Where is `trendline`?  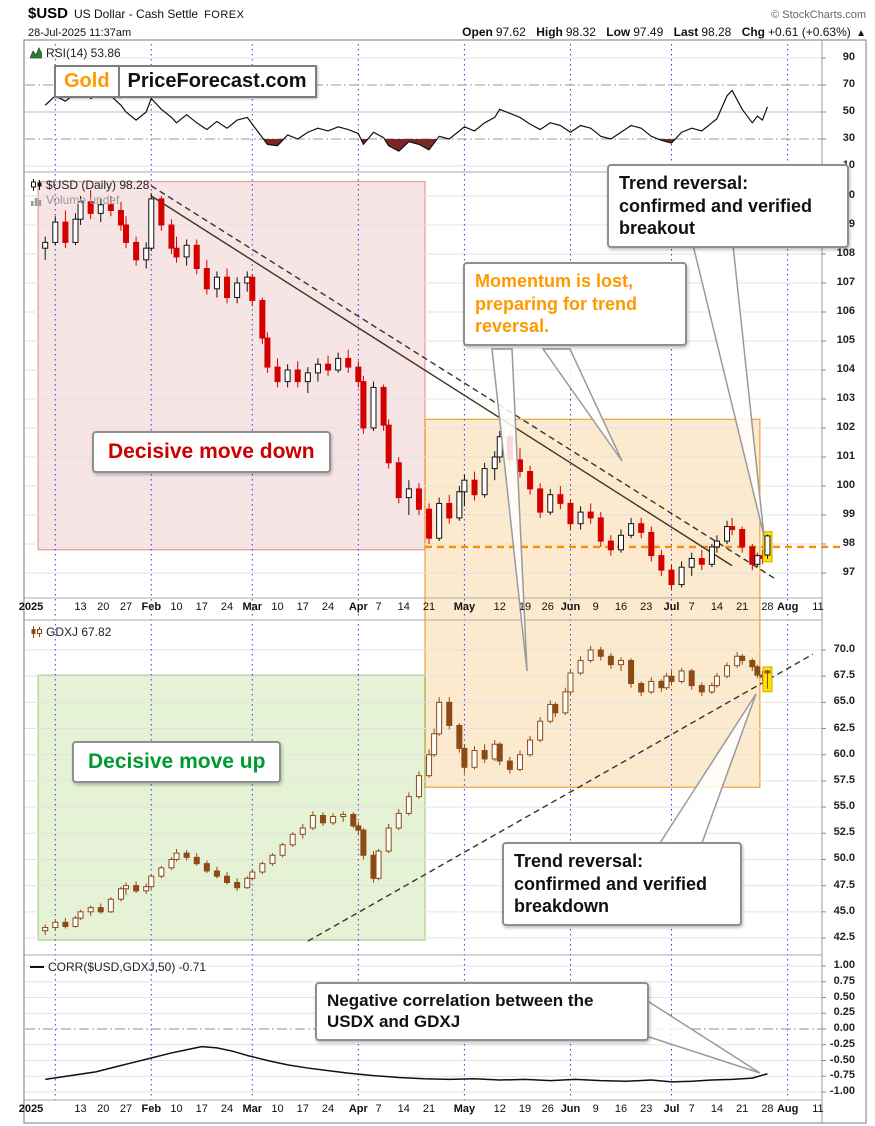 trendline is located at coordinates (560, 797).